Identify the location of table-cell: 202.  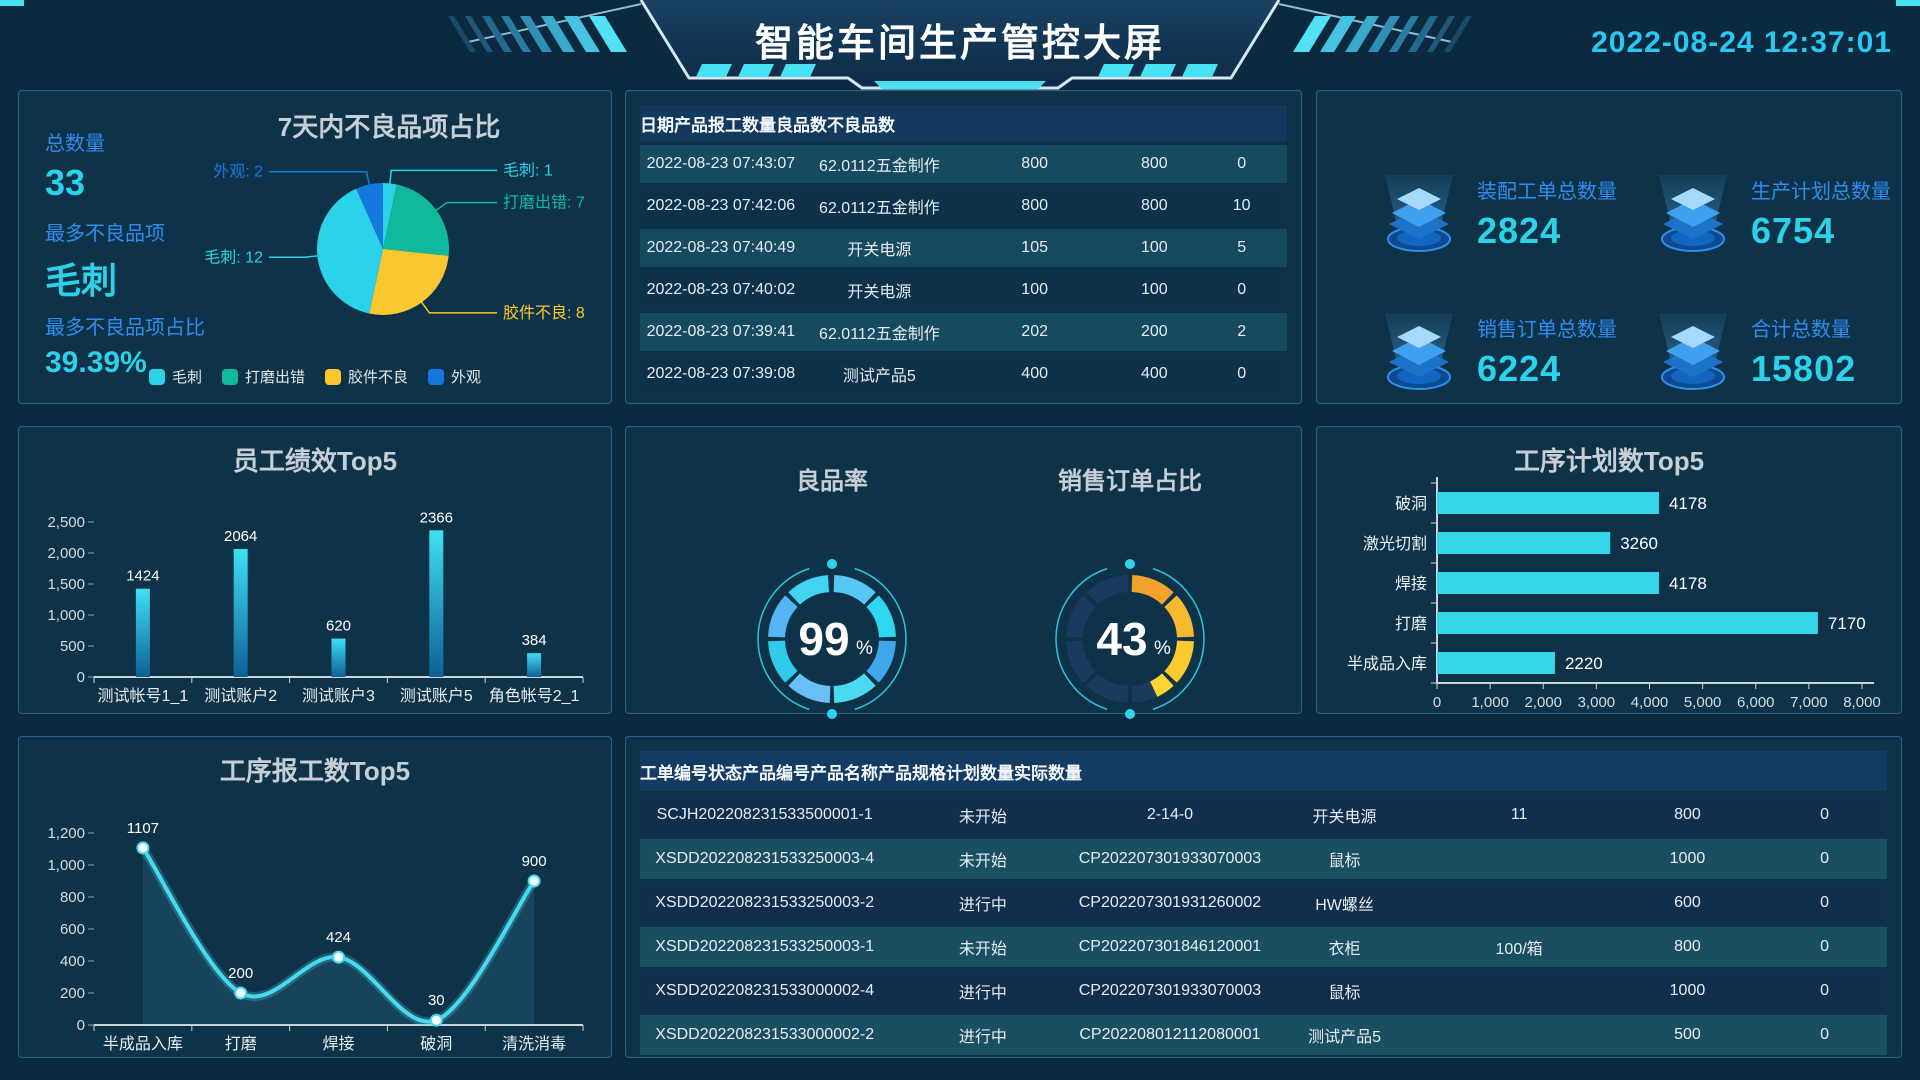
(1034, 331).